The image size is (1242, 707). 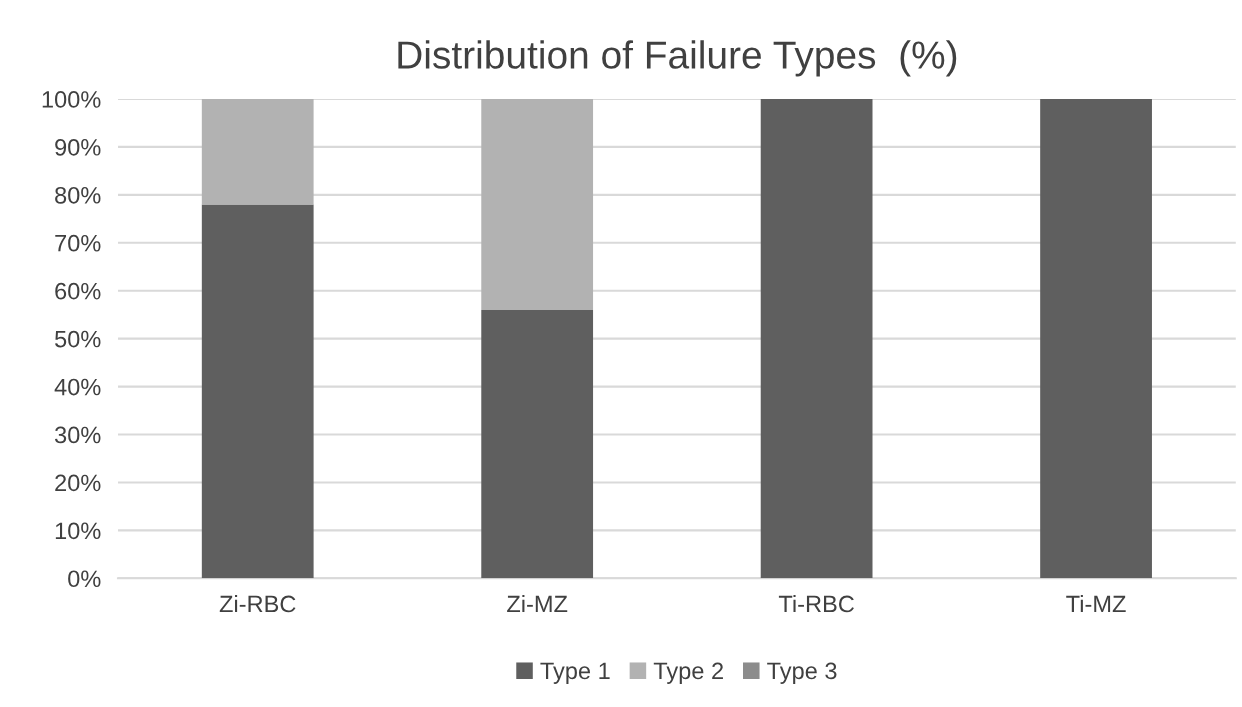 What do you see at coordinates (78, 339) in the screenshot?
I see `y-tick-label: 50%` at bounding box center [78, 339].